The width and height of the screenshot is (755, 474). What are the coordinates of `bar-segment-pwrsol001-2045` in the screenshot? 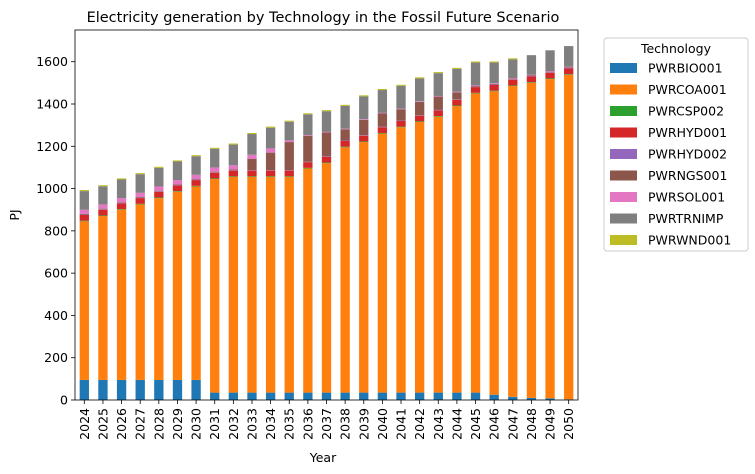 It's located at (475, 86).